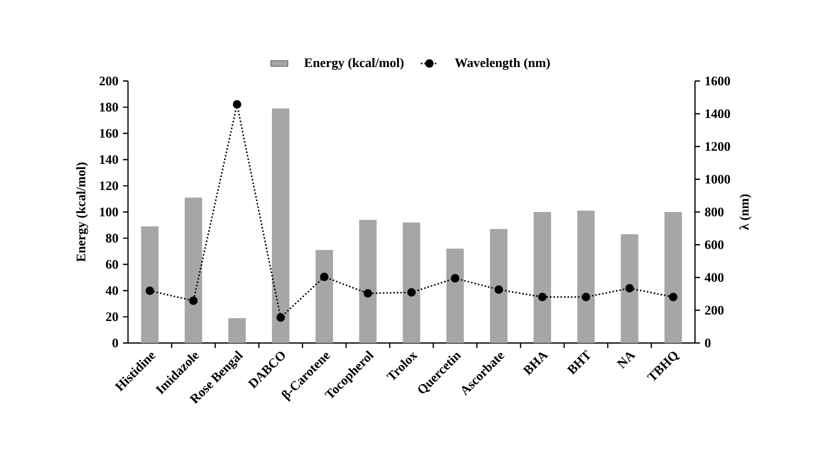 The width and height of the screenshot is (815, 466). I want to click on y-tick-label: 80, so click(112, 238).